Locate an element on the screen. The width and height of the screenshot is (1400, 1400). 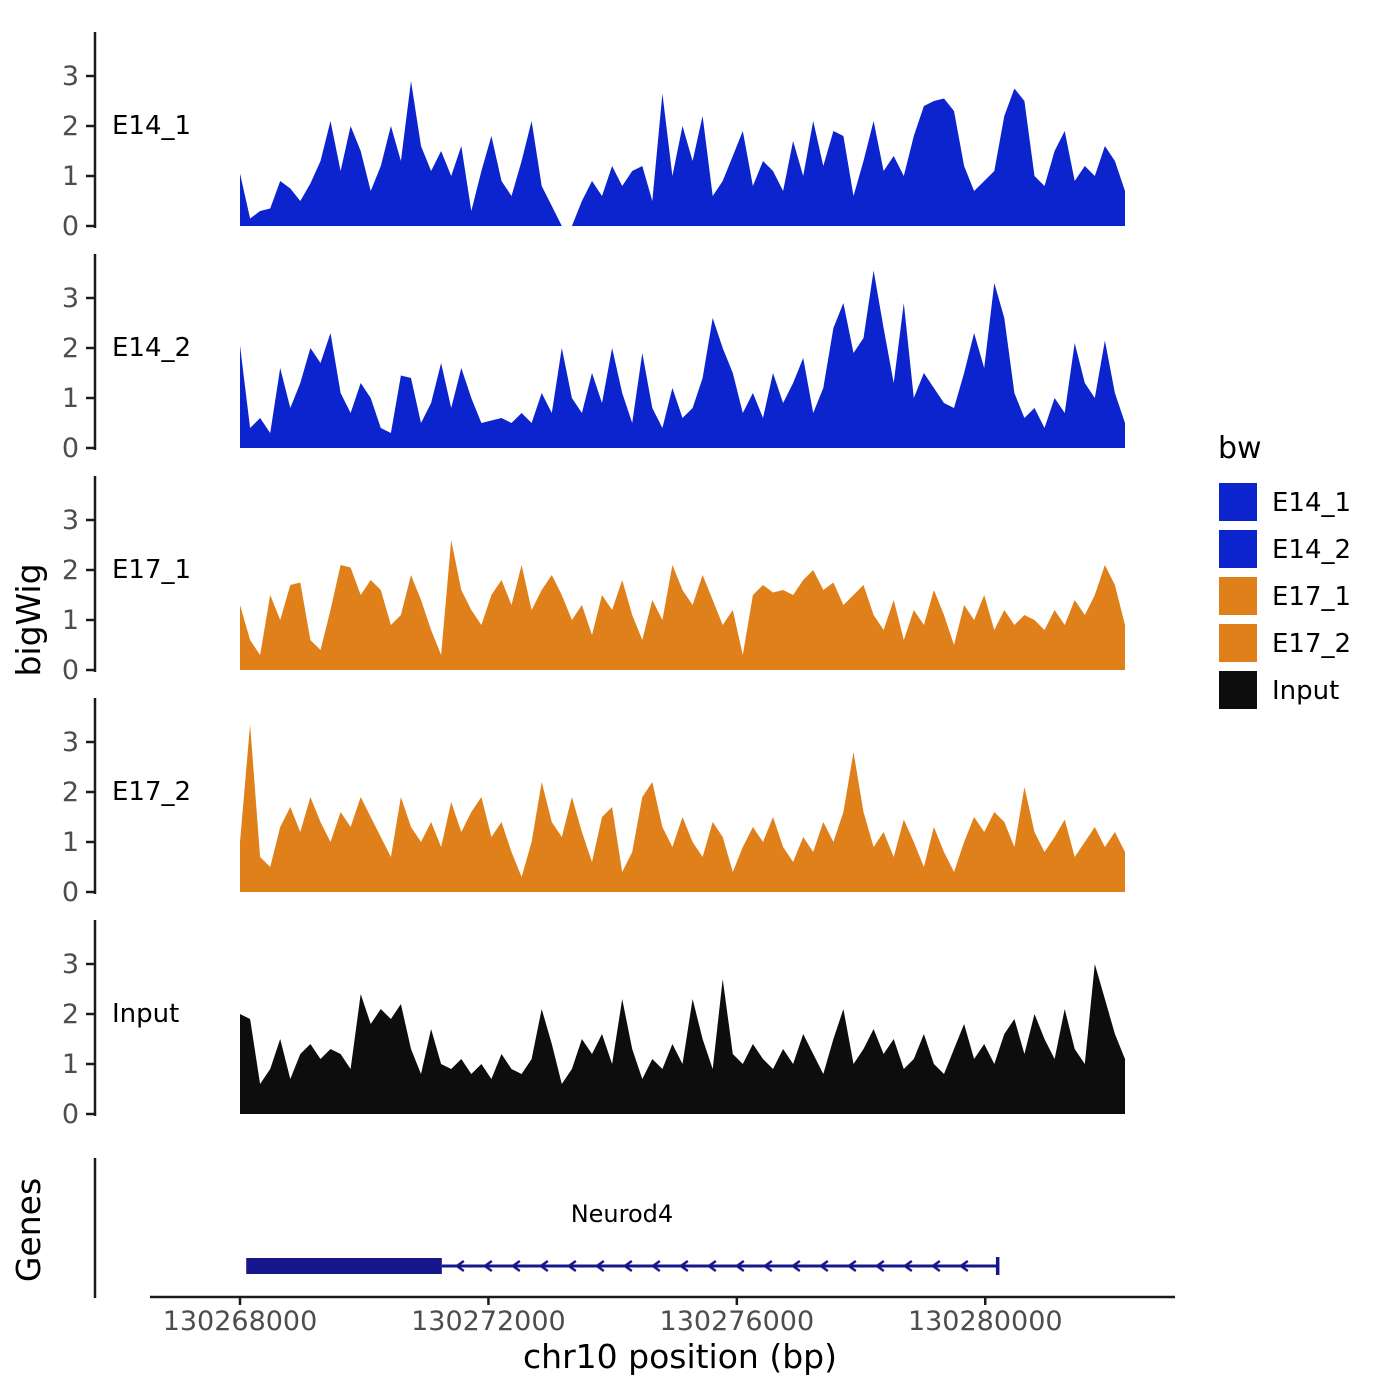
track-label-E17_1: E17_1 is located at coordinates (151, 570).